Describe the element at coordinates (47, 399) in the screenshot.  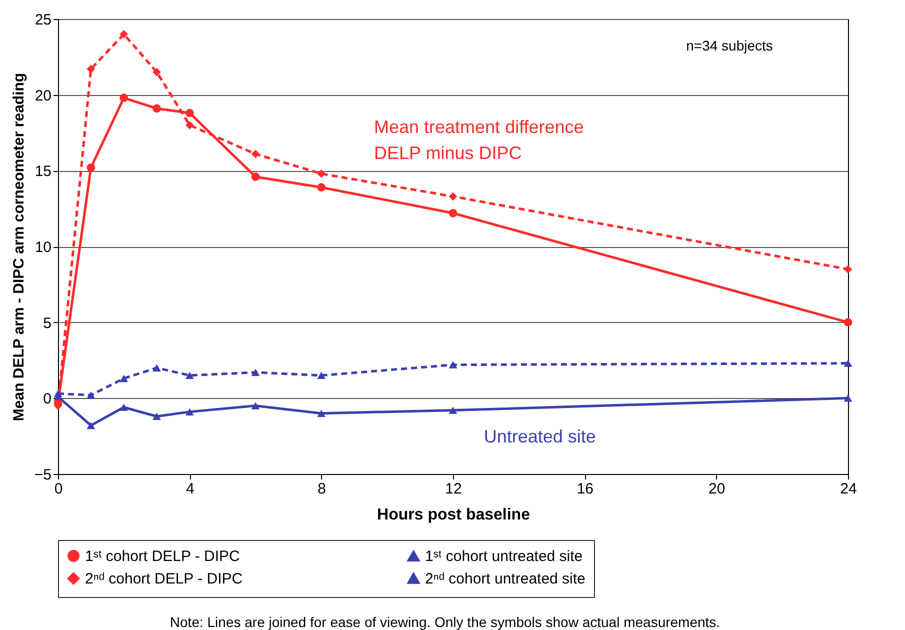
I see `y-tick-label: 0` at that location.